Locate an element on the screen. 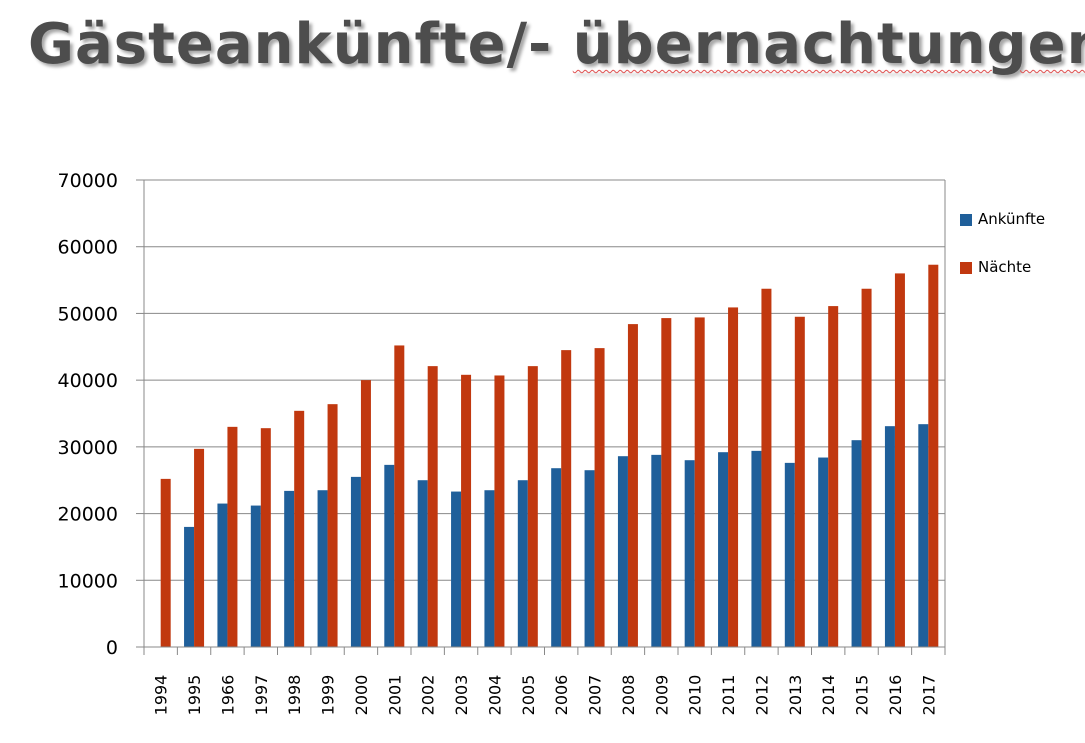 This screenshot has height=743, width=1085. legend-item-ankuenfte-swatch is located at coordinates (966, 220).